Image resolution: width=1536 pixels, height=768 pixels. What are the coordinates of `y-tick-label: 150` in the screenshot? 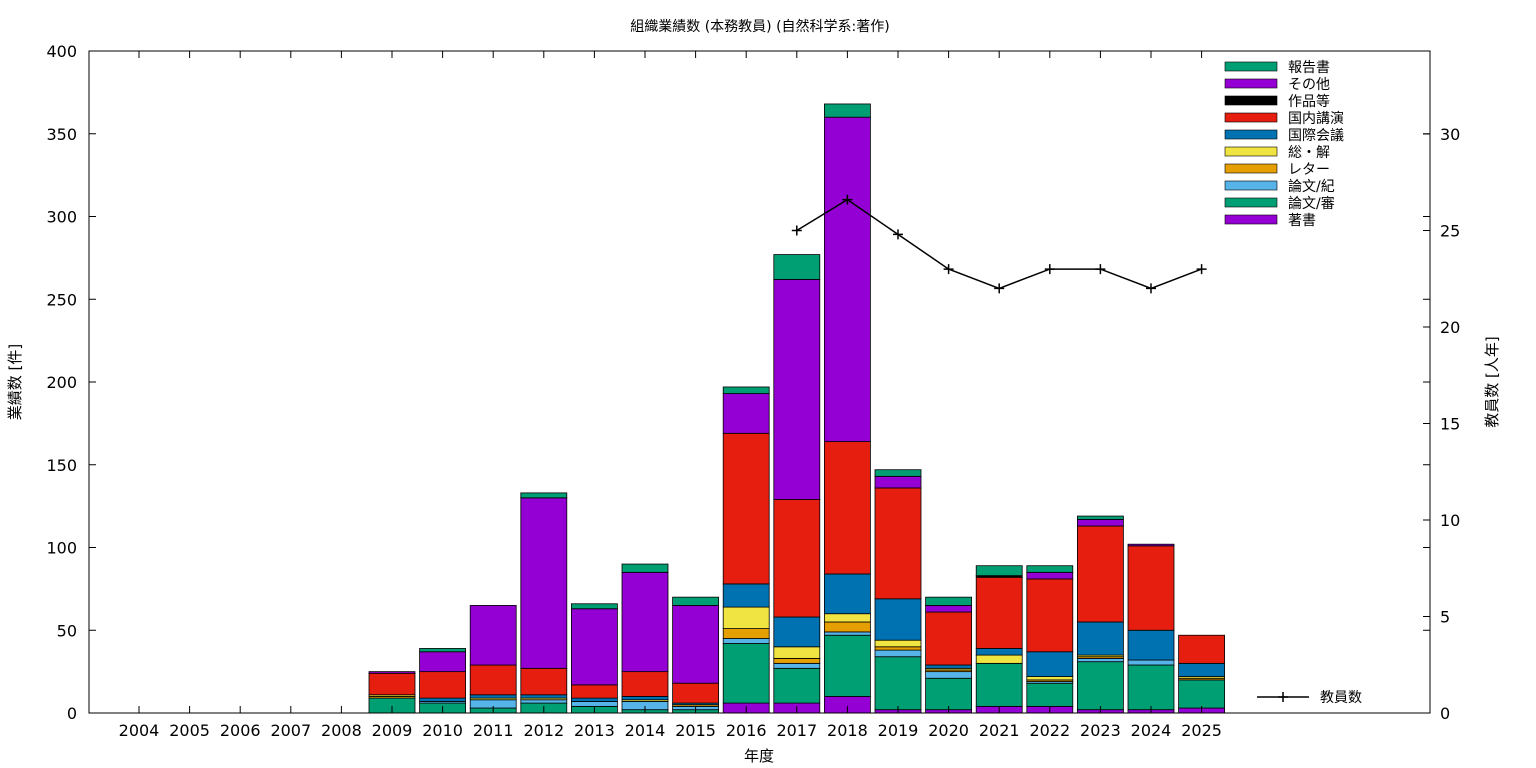 It's located at (61, 465).